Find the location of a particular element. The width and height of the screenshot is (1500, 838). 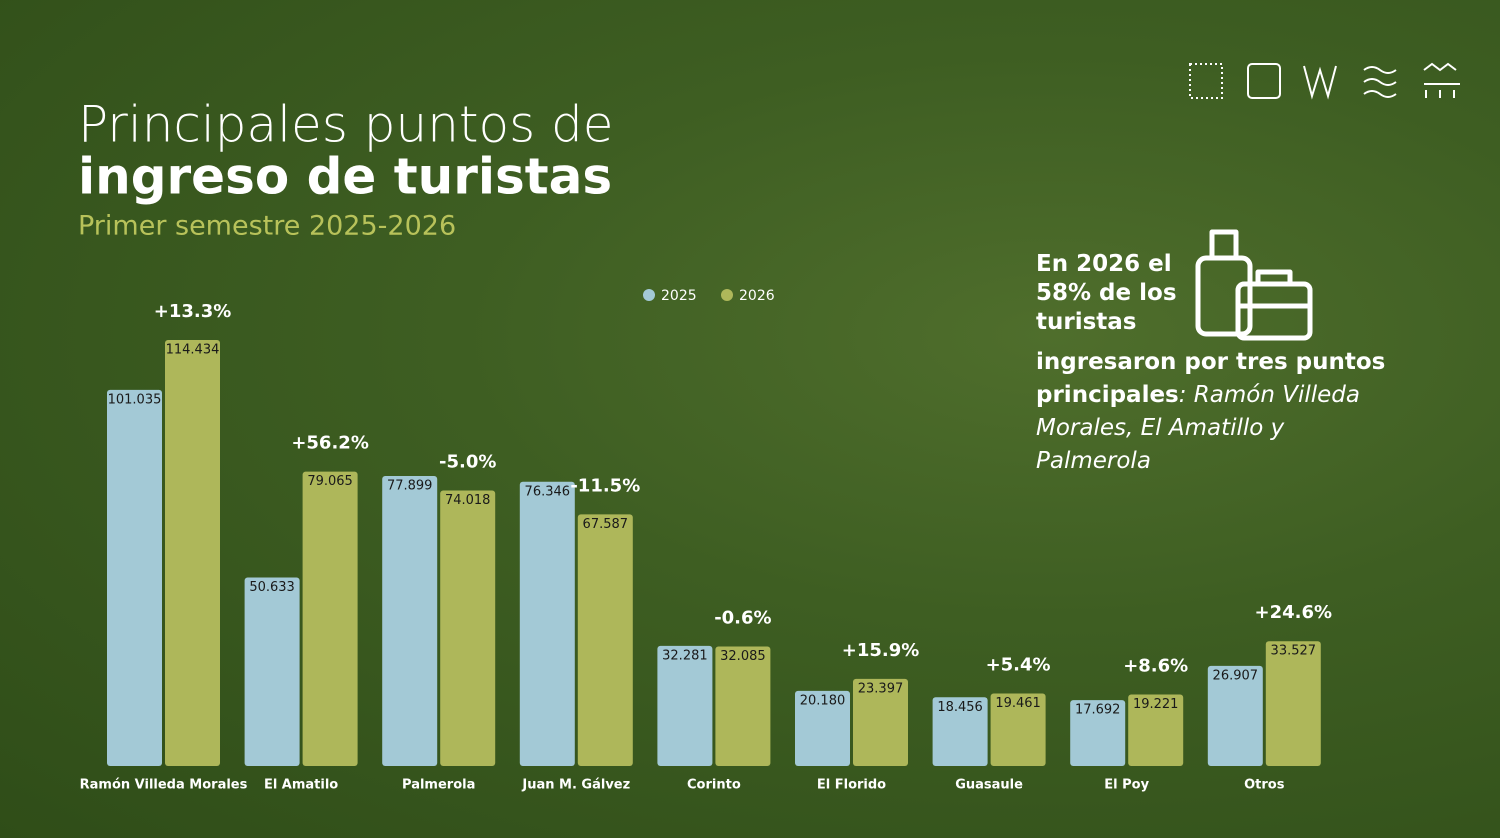

change-annotation: -5.0% is located at coordinates (467, 461).